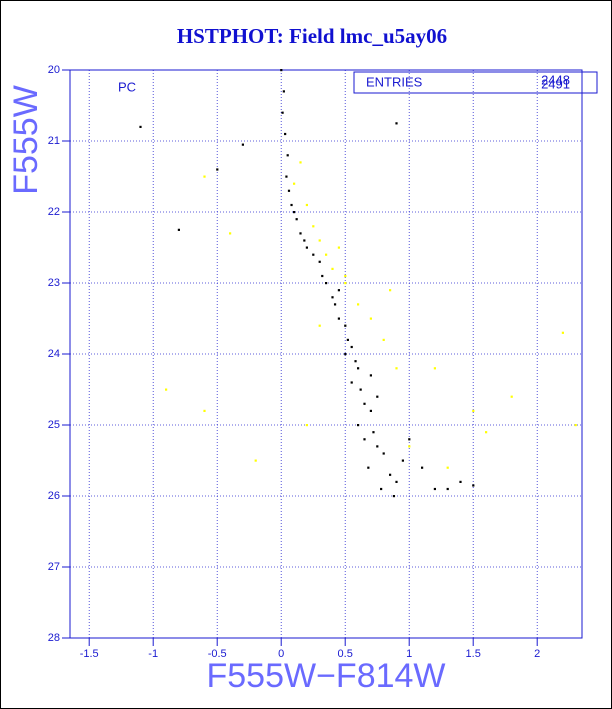 This screenshot has height=709, width=612. I want to click on chart-title: HSTPHOT: Field lmc_u5ay06, so click(312, 36).